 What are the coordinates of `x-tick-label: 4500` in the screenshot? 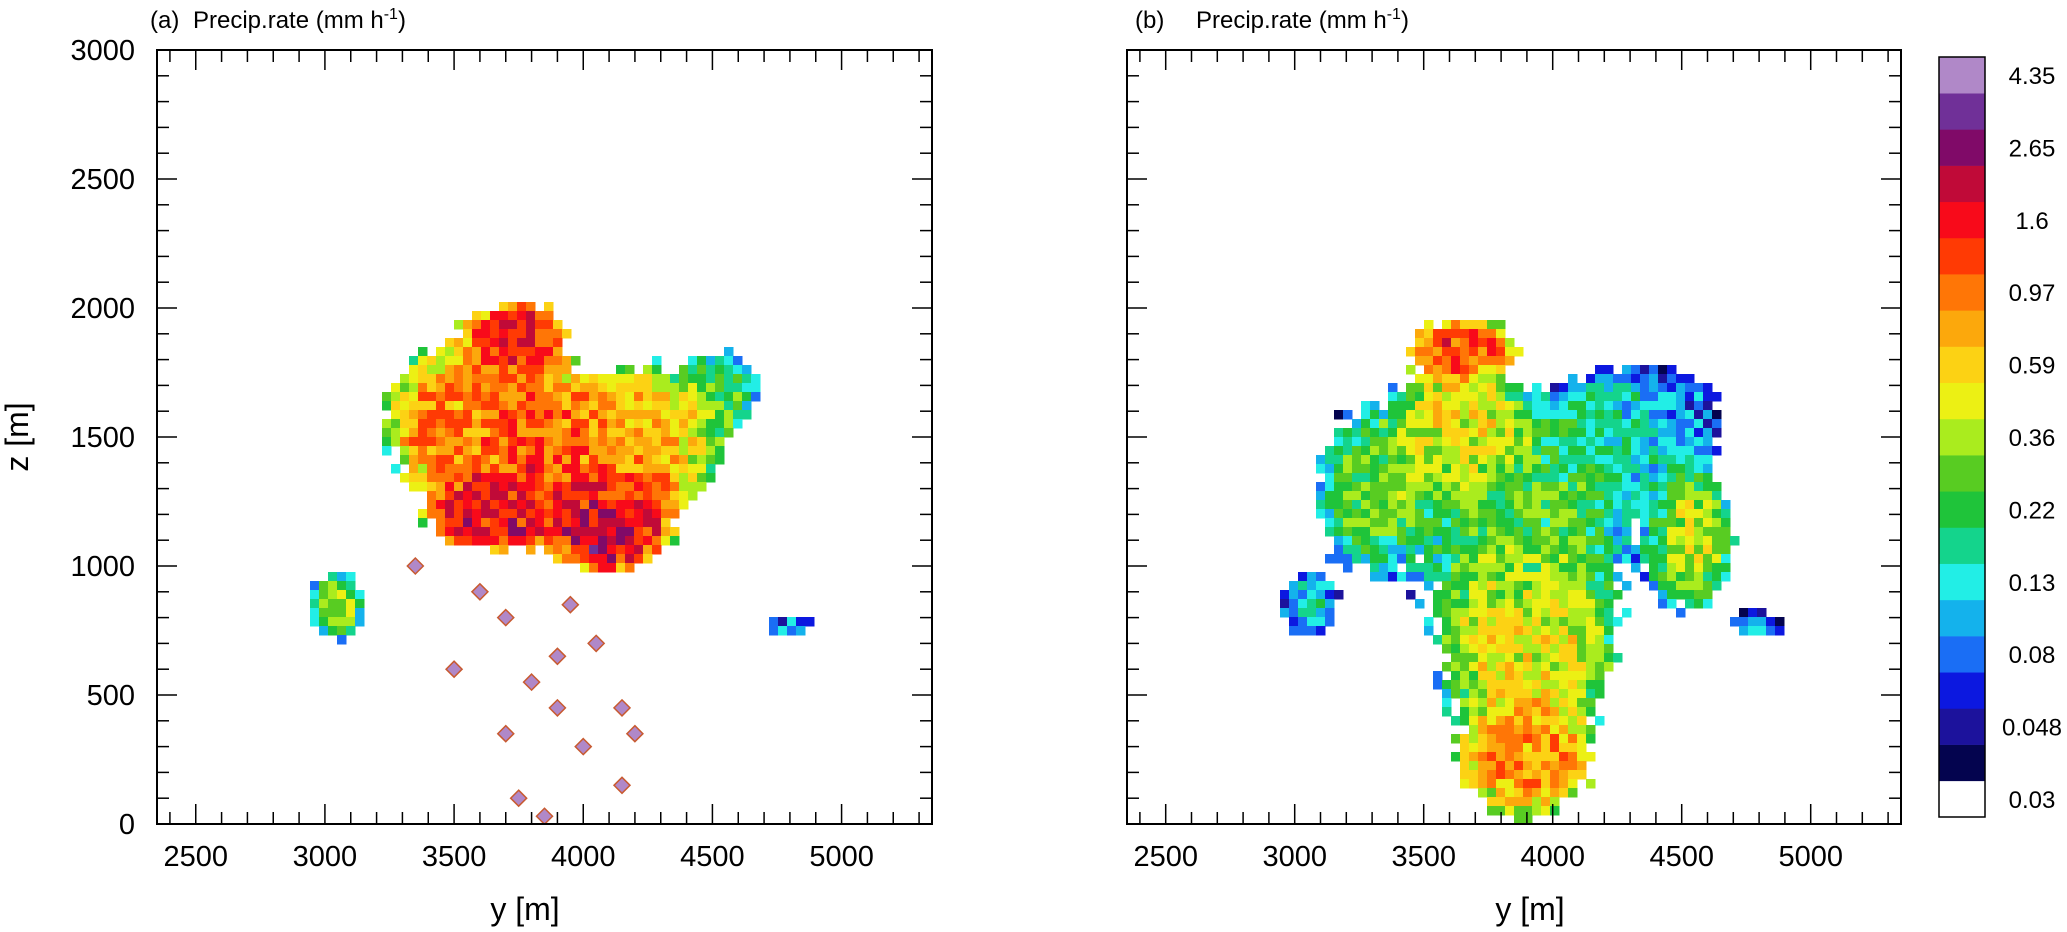 It's located at (1681, 857).